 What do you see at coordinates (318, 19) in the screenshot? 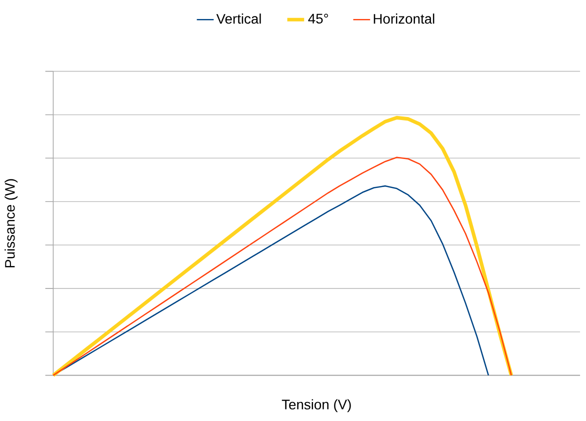
I see `legend-label: 45°` at bounding box center [318, 19].